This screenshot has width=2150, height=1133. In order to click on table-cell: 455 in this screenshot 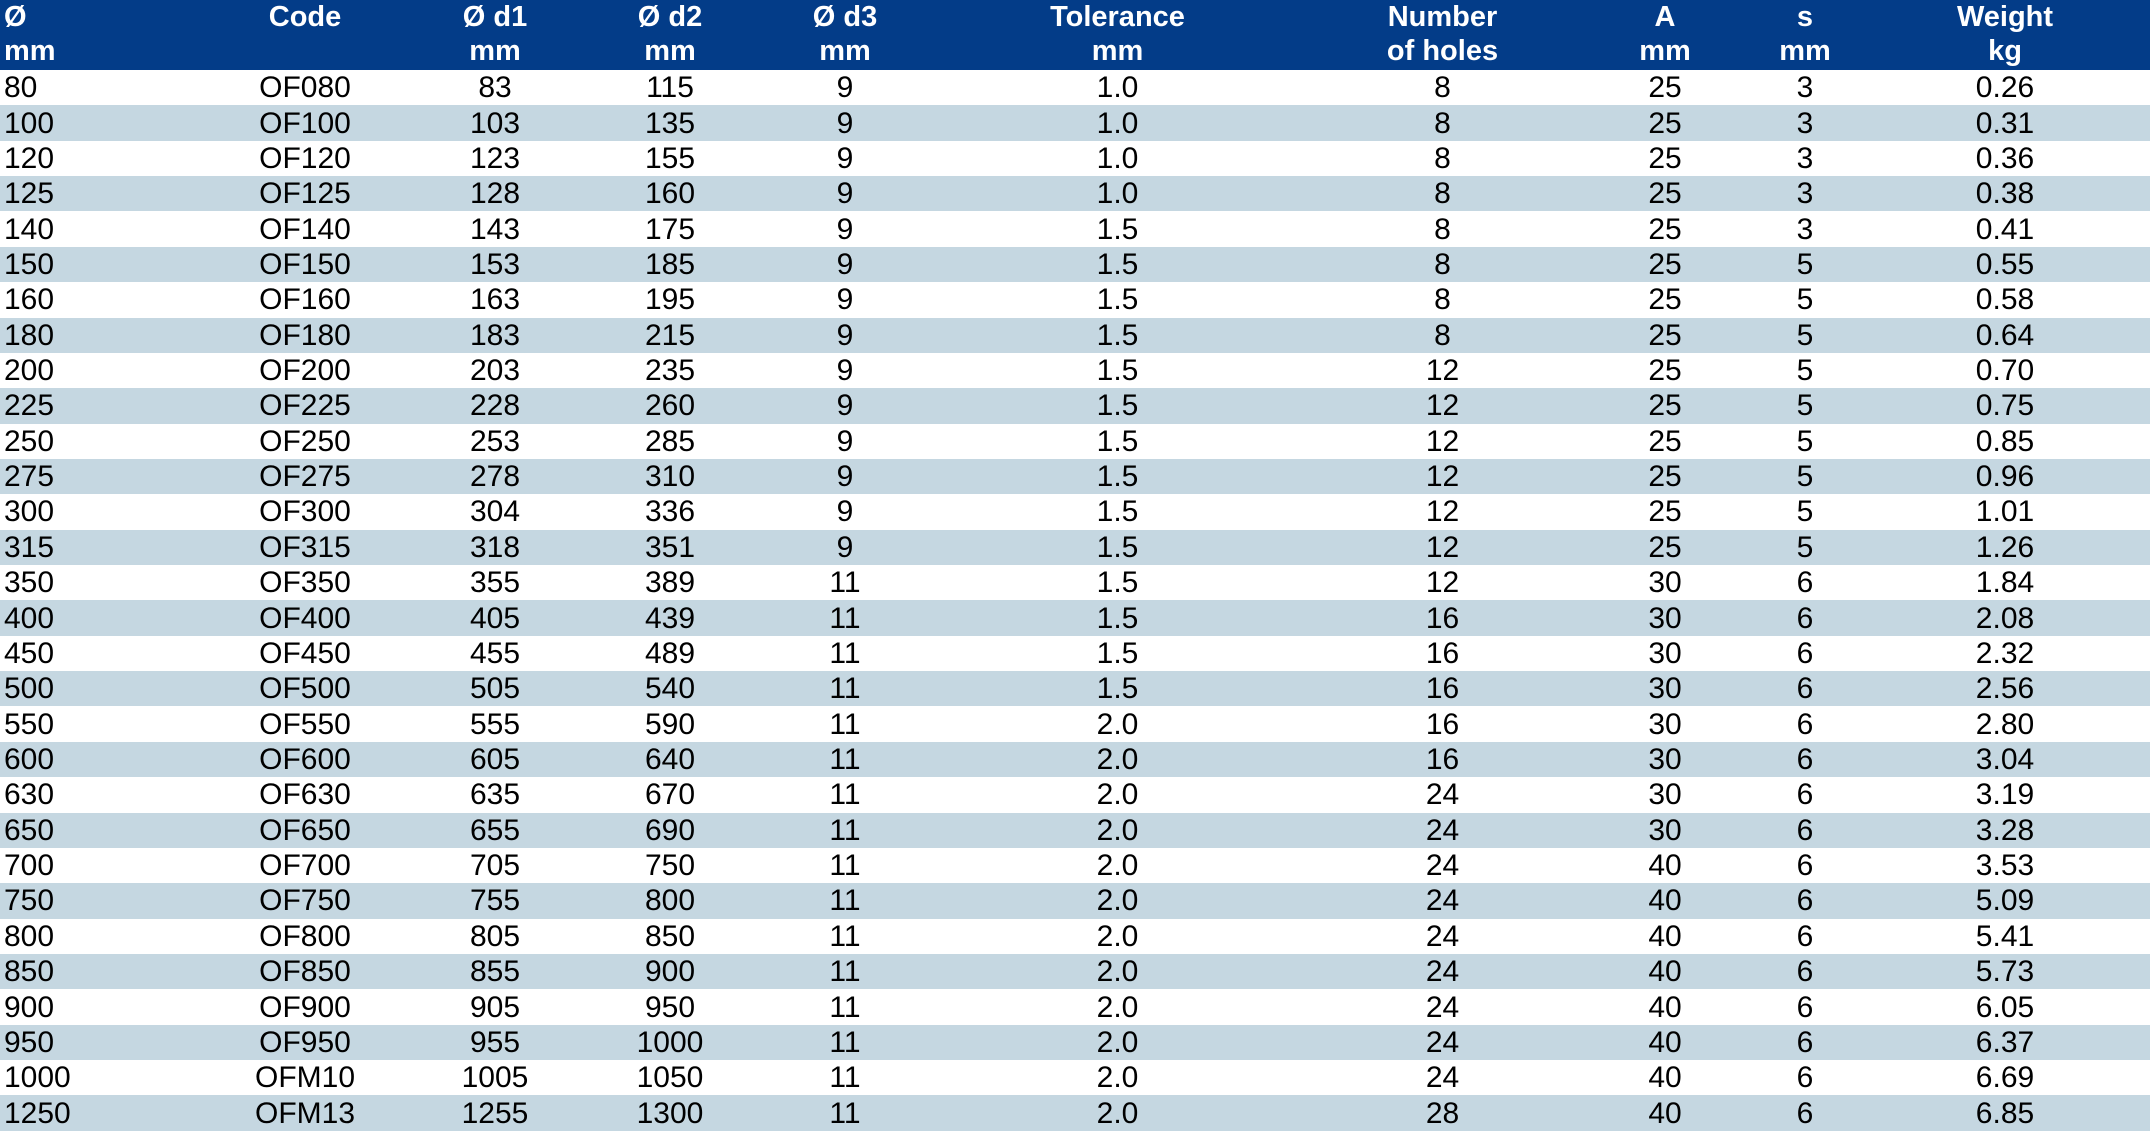, I will do `click(495, 653)`.